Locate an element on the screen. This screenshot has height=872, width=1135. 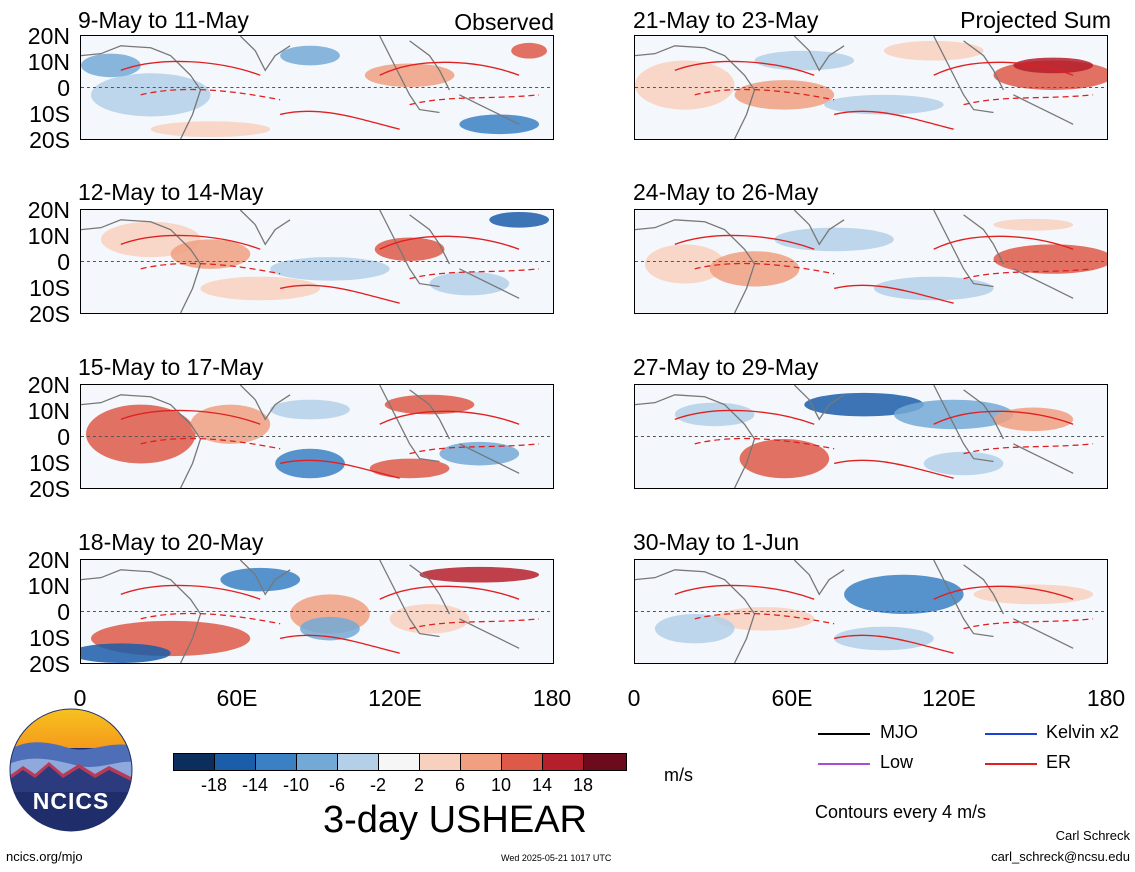
panel-title-right-4: 30-May to 1-Jun is located at coordinates (716, 542).